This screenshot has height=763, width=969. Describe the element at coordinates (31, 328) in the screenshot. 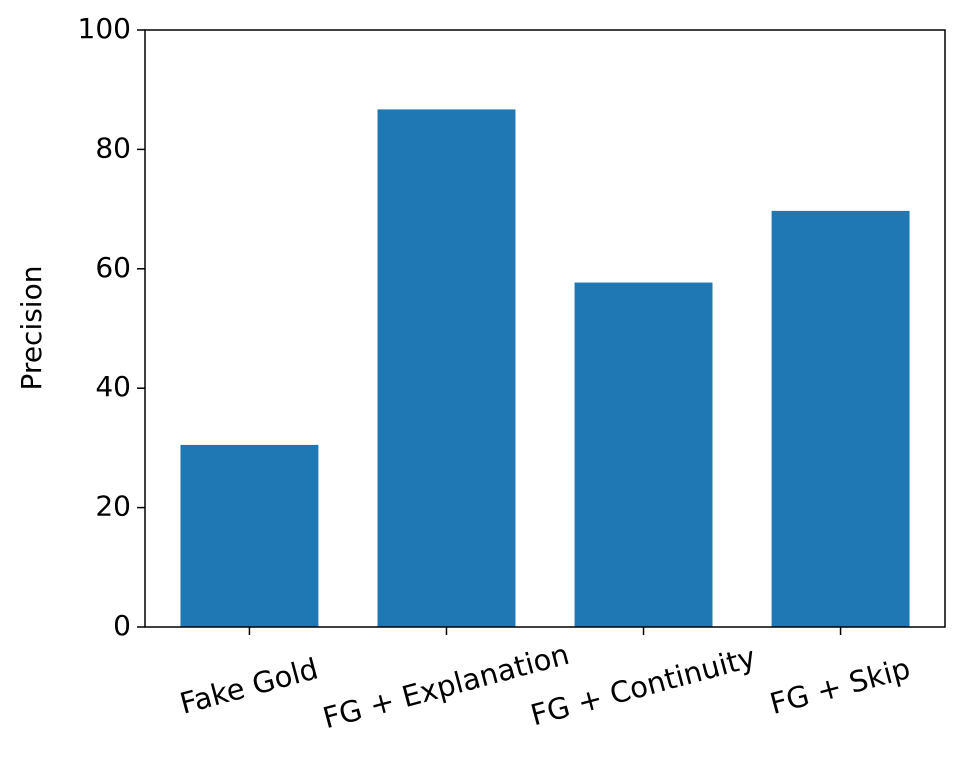

I see `y-axis-label: Precision` at that location.